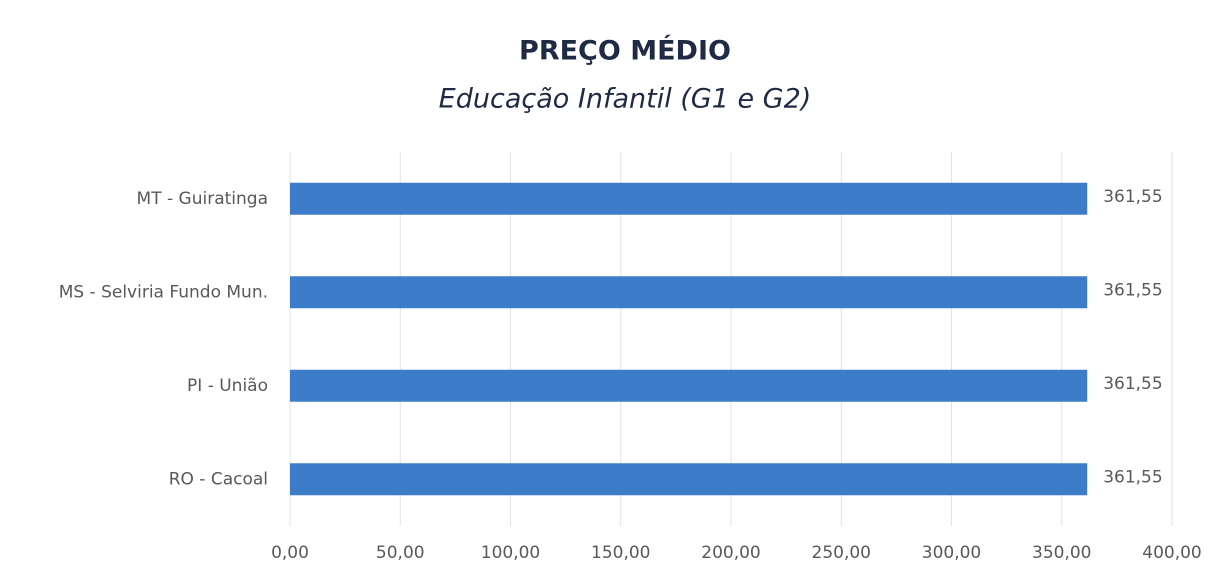 This screenshot has height=586, width=1230. What do you see at coordinates (625, 99) in the screenshot?
I see `chart-subtitle: Educação Infantil (G1 e G2)` at bounding box center [625, 99].